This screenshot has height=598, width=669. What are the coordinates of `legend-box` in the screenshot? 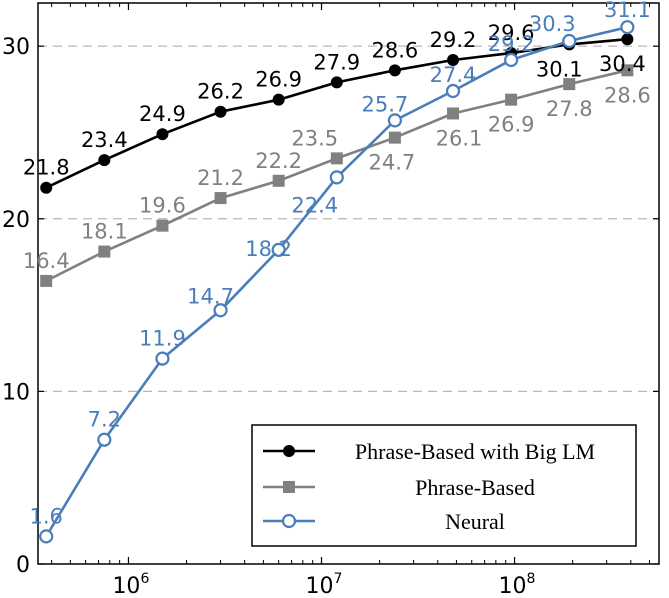 It's located at (444, 485).